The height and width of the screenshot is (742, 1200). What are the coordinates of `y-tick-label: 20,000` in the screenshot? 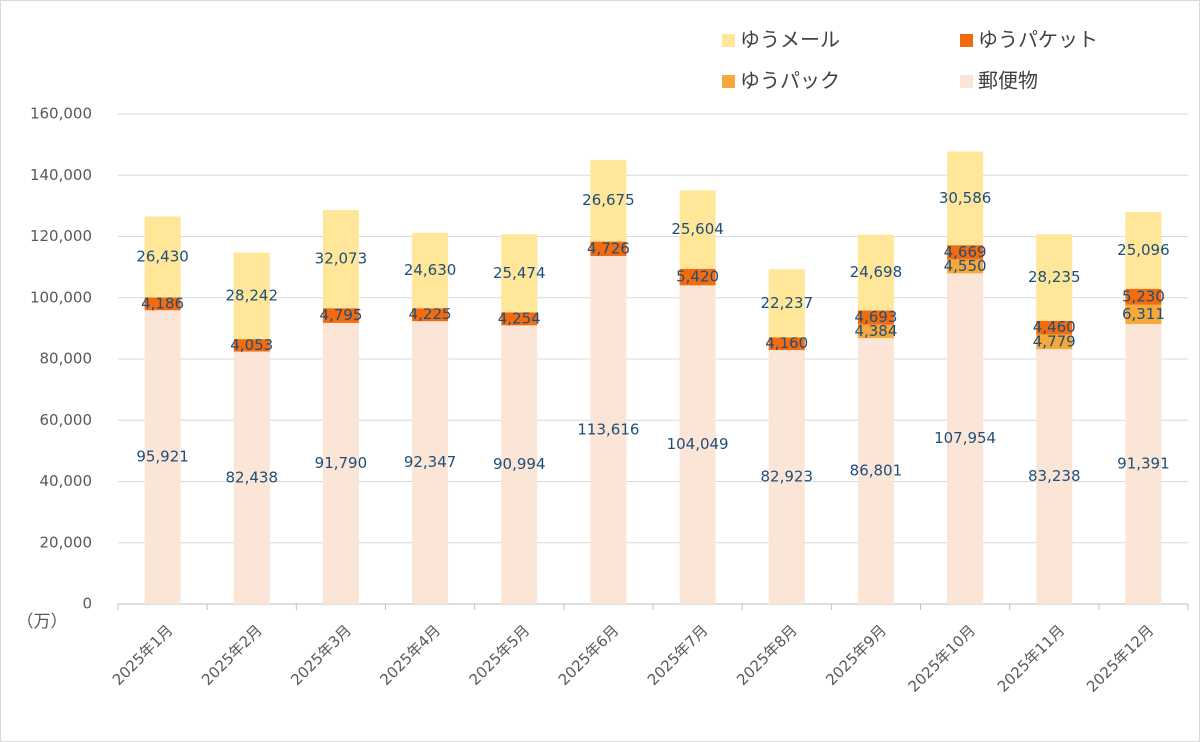 It's located at (66, 542).